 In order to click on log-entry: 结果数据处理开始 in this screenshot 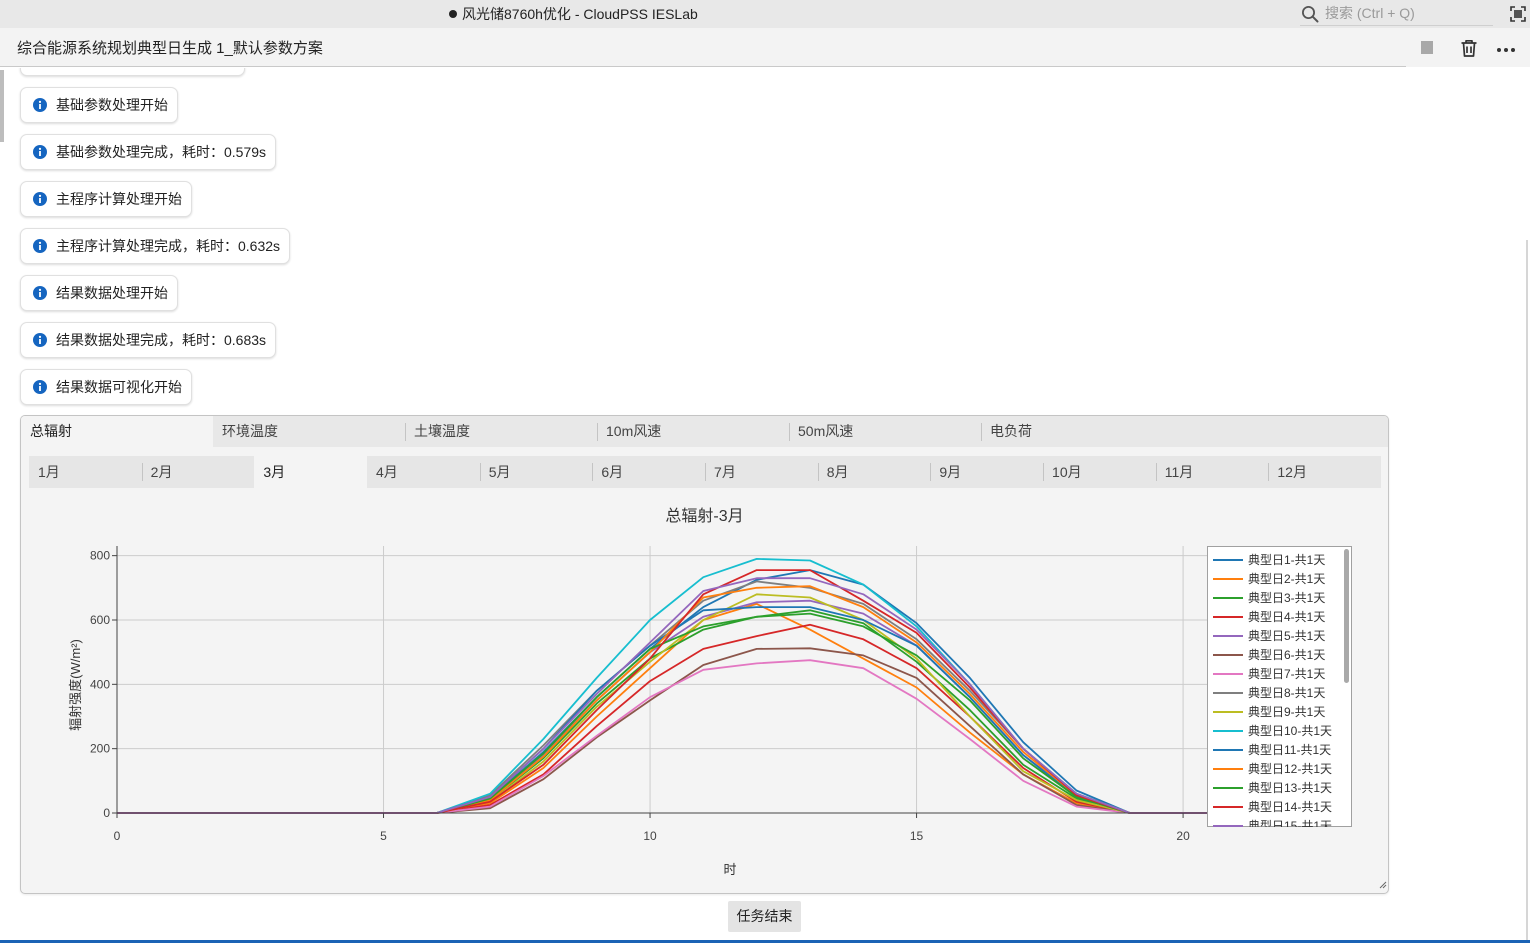, I will do `click(99, 293)`.